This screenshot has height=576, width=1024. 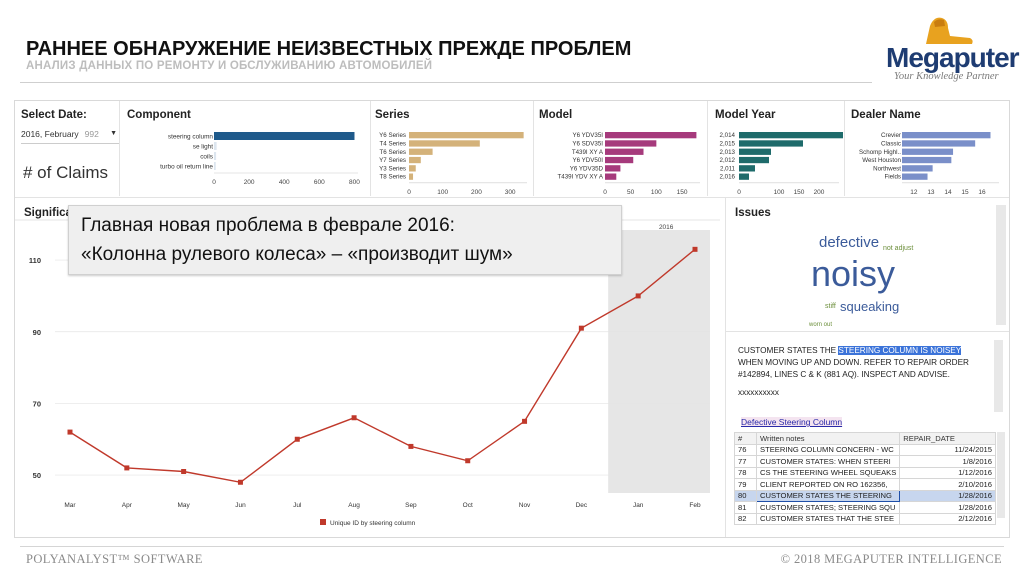 I want to click on issues-title: Issues, so click(x=753, y=213).